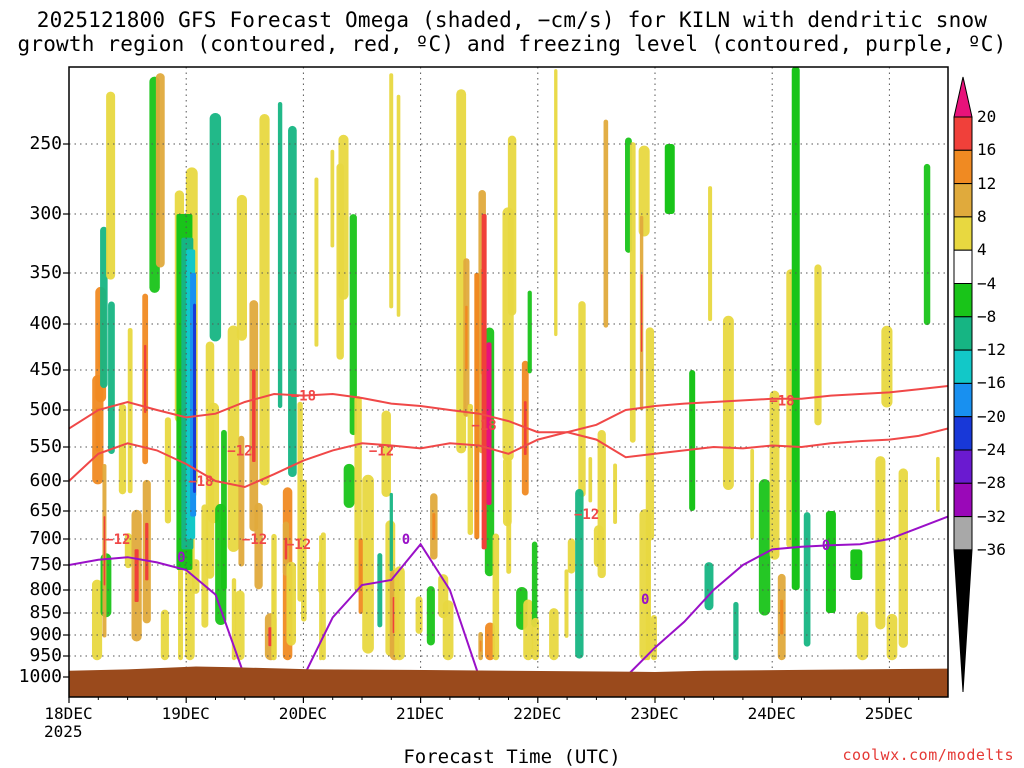 The image size is (1024, 768). What do you see at coordinates (45, 272) in the screenshot?
I see `y-tick-label: 350` at bounding box center [45, 272].